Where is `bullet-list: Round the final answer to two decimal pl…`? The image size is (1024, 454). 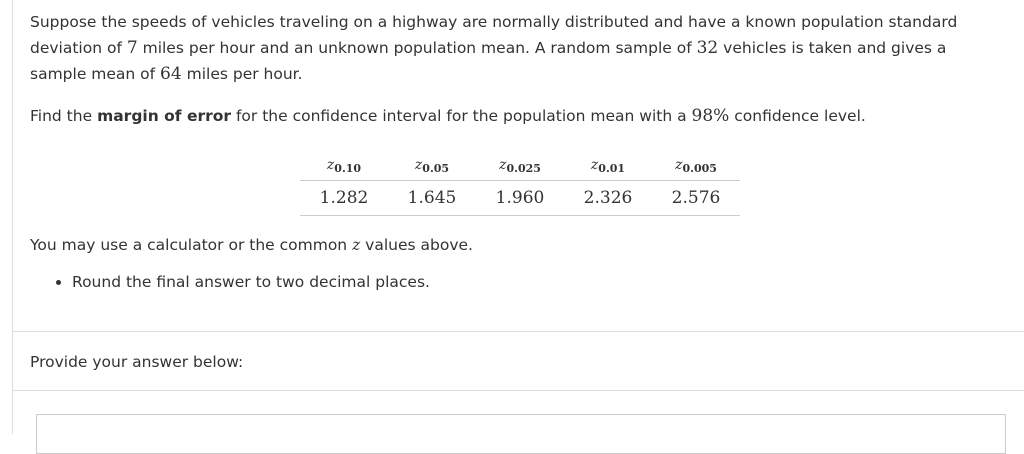
bullet-list: Round the final answer to two decimal pl… is located at coordinates (230, 282).